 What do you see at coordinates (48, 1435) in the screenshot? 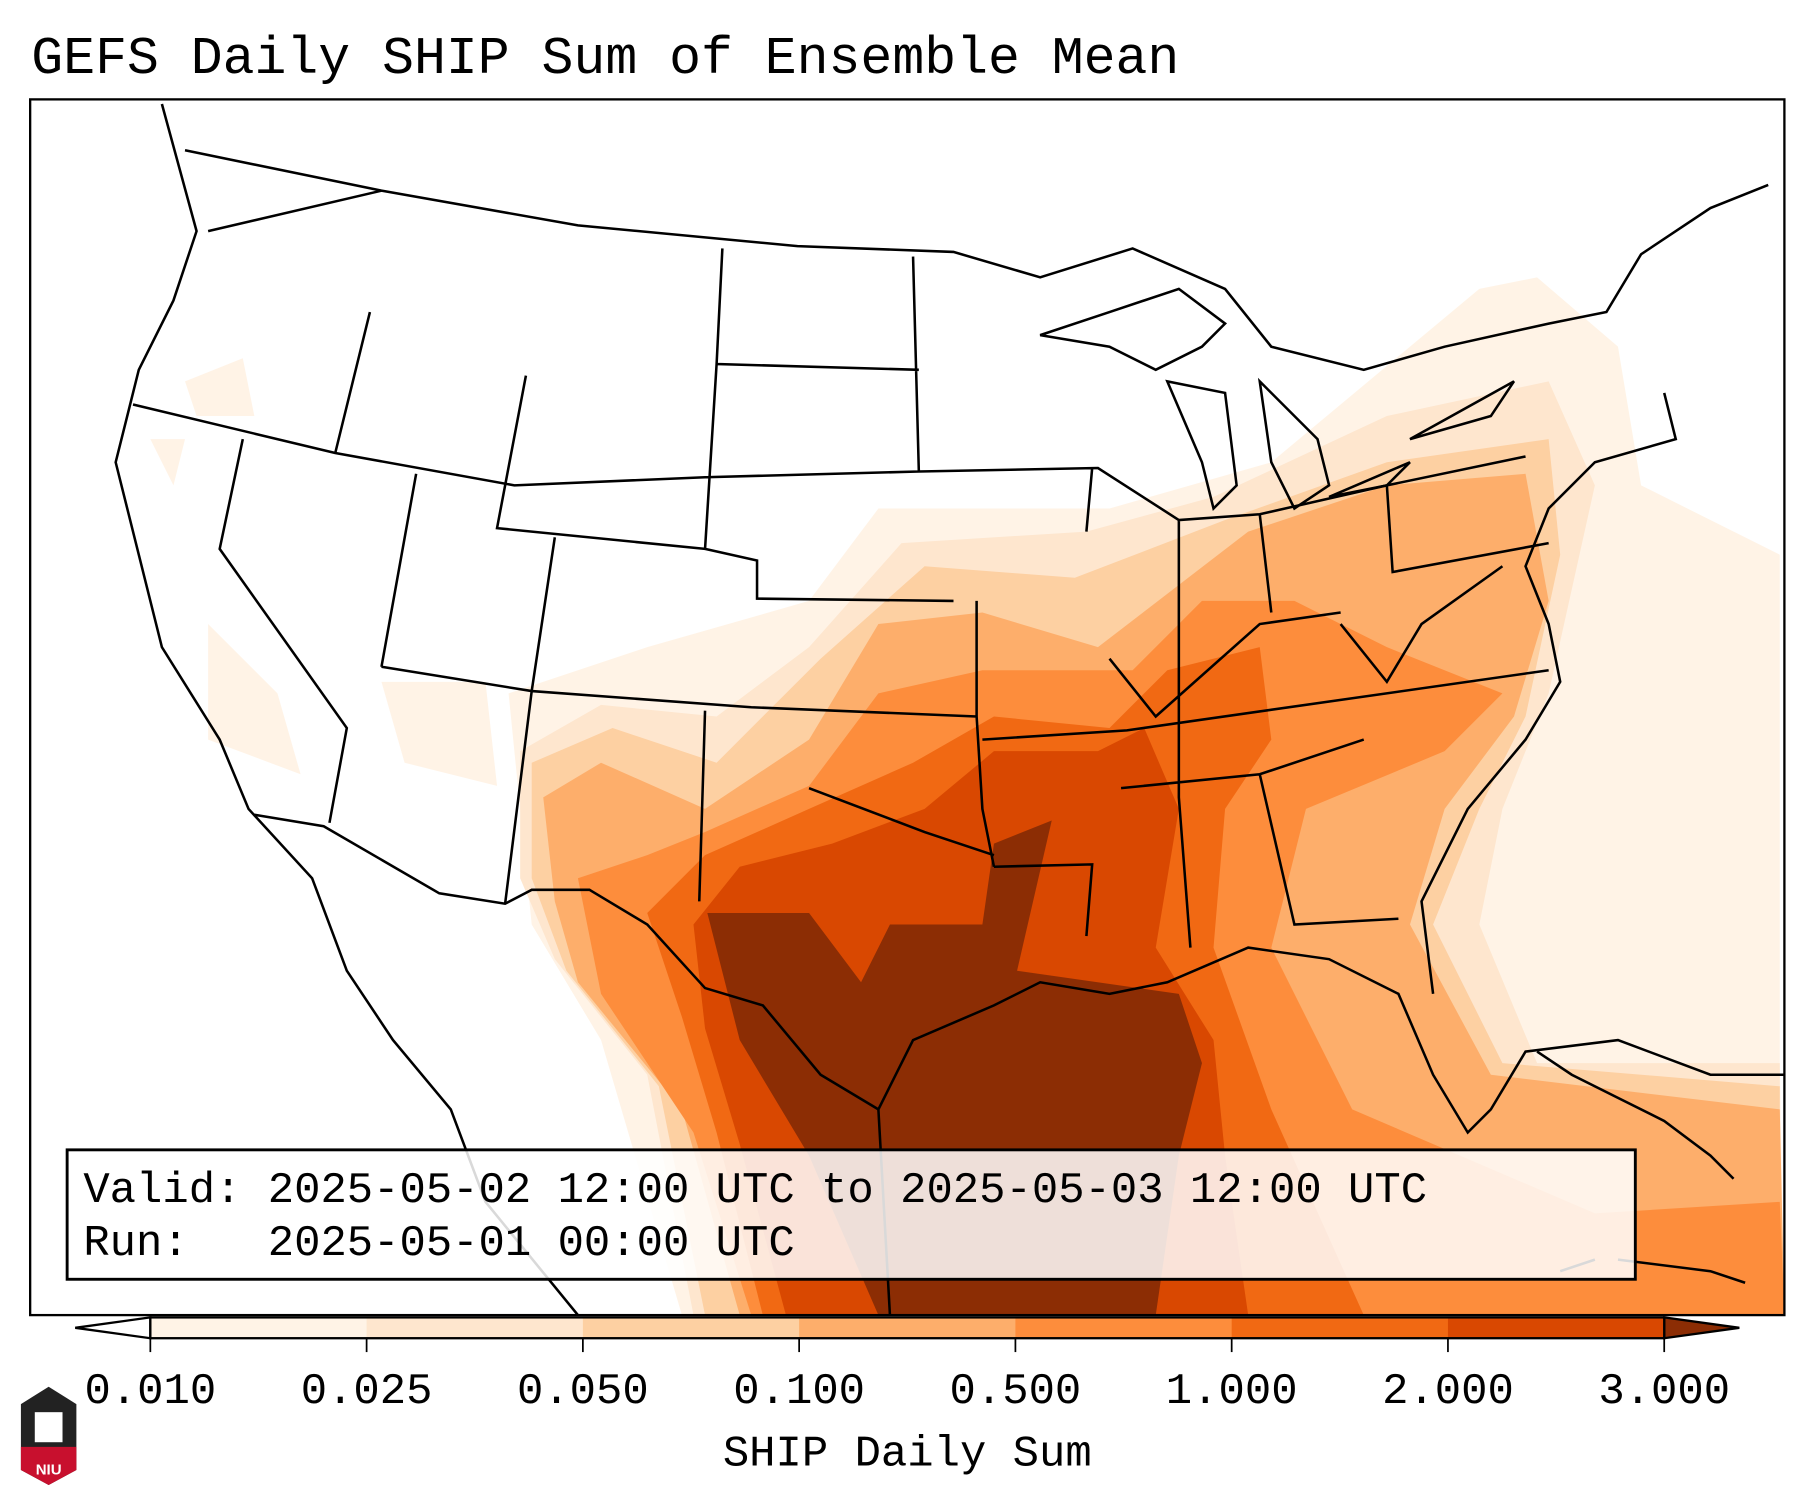
I see `niu-logo: NIU` at bounding box center [48, 1435].